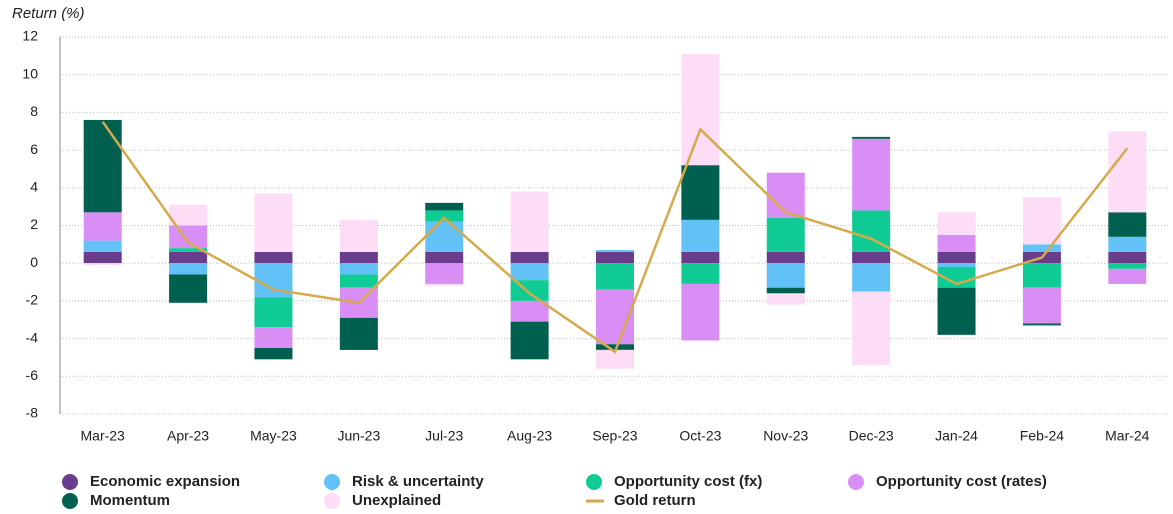 The width and height of the screenshot is (1173, 514). What do you see at coordinates (103, 436) in the screenshot?
I see `x-tick-label: Mar-23` at bounding box center [103, 436].